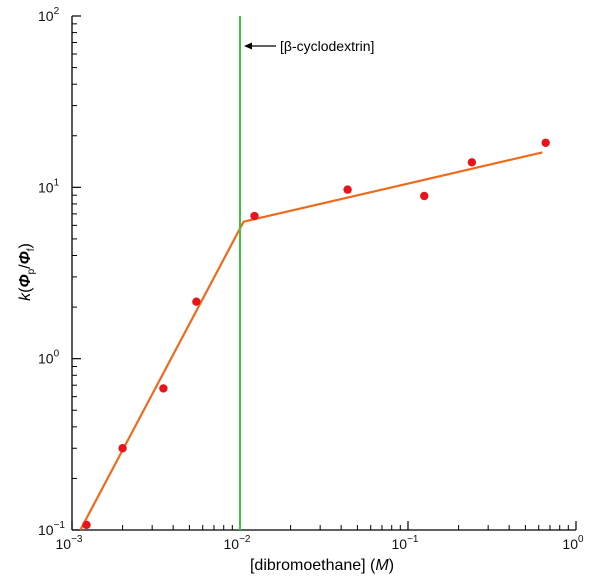 Image resolution: width=590 pixels, height=577 pixels. I want to click on arrow-head-icon, so click(248, 46).